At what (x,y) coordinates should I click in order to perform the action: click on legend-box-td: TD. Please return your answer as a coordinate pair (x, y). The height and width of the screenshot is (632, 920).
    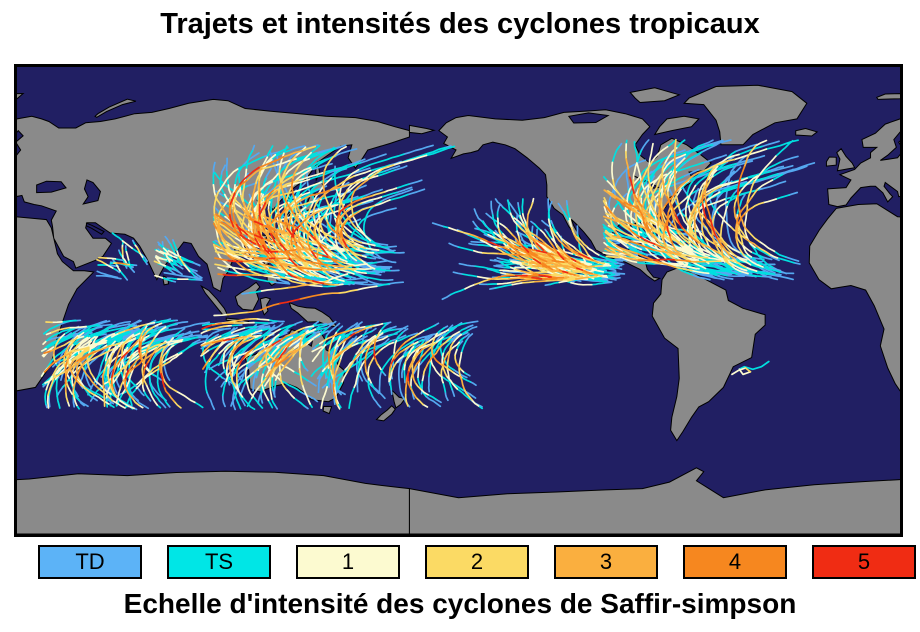
    Looking at the image, I should click on (90, 562).